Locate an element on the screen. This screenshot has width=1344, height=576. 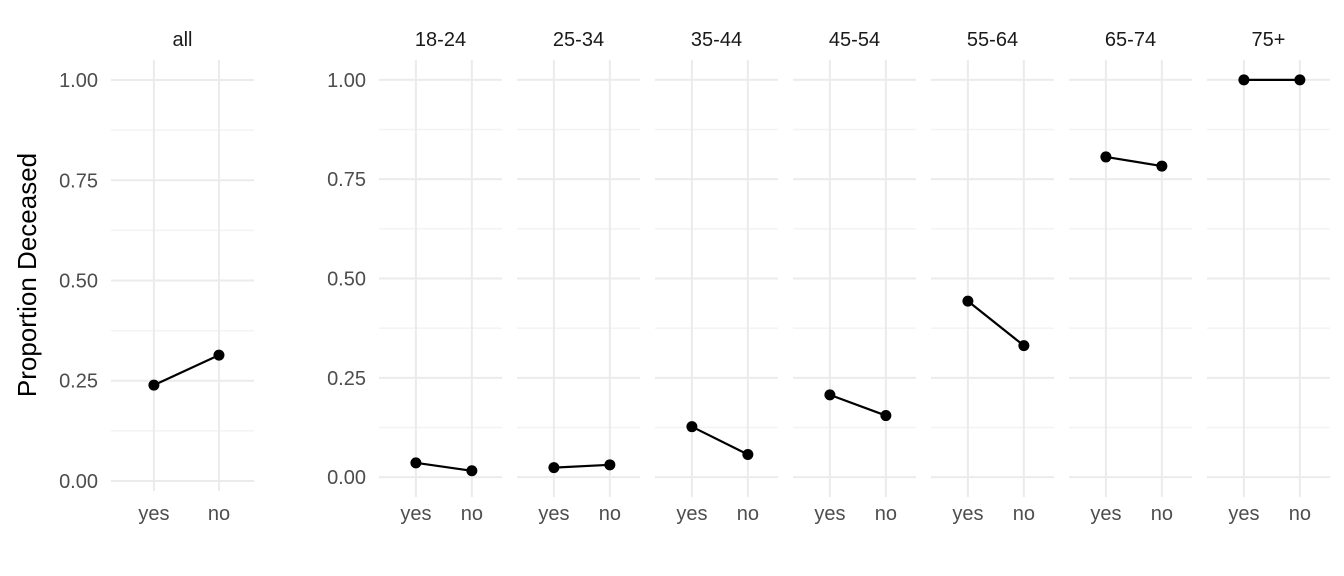
panel-age-1: 0.00 0.25 0.50 0.75 1.00 yes no 18-24 is located at coordinates (414, 277).